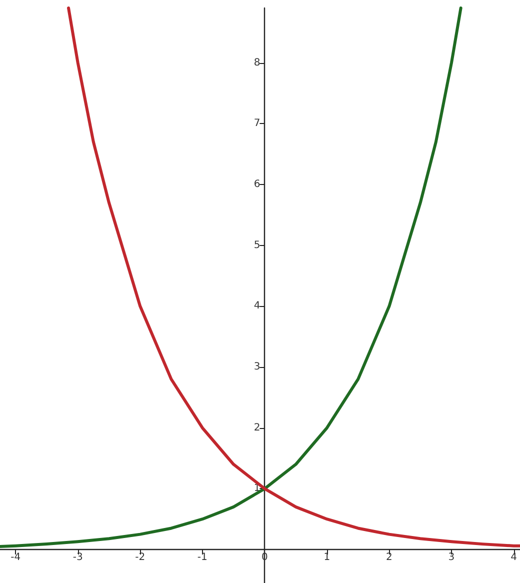 This screenshot has width=520, height=583. Describe the element at coordinates (257, 184) in the screenshot. I see `y-tick-label: 6` at that location.